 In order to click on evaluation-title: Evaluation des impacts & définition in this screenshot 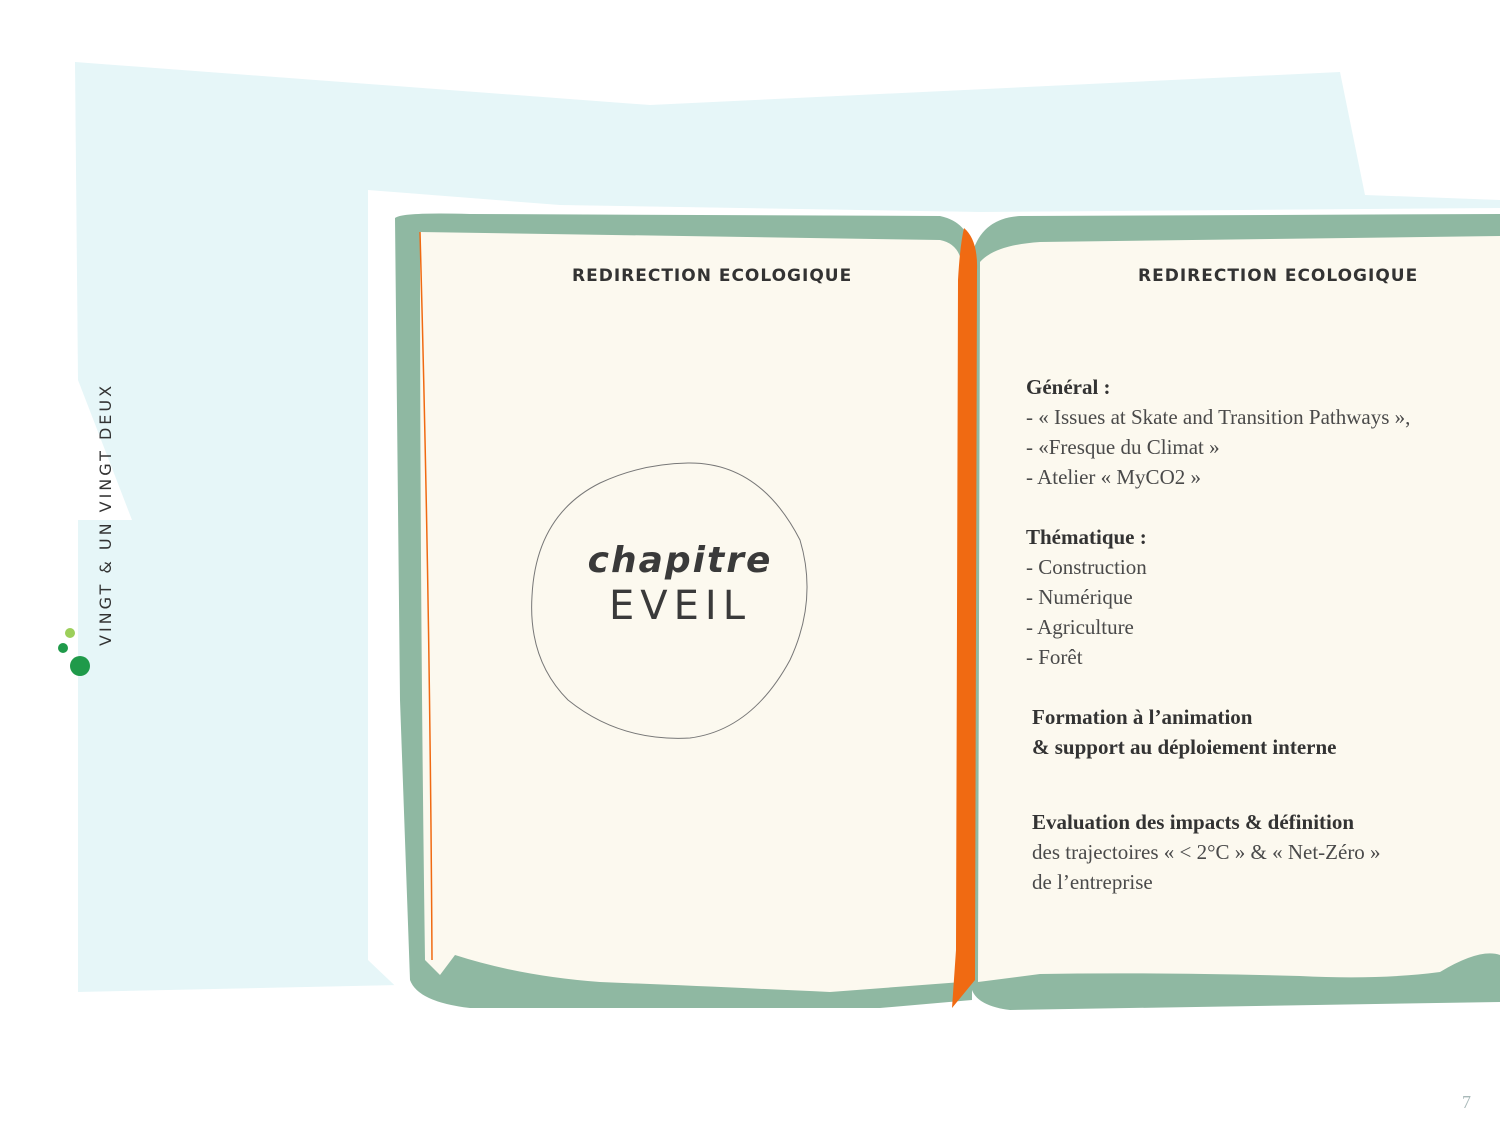, I will do `click(1193, 822)`.